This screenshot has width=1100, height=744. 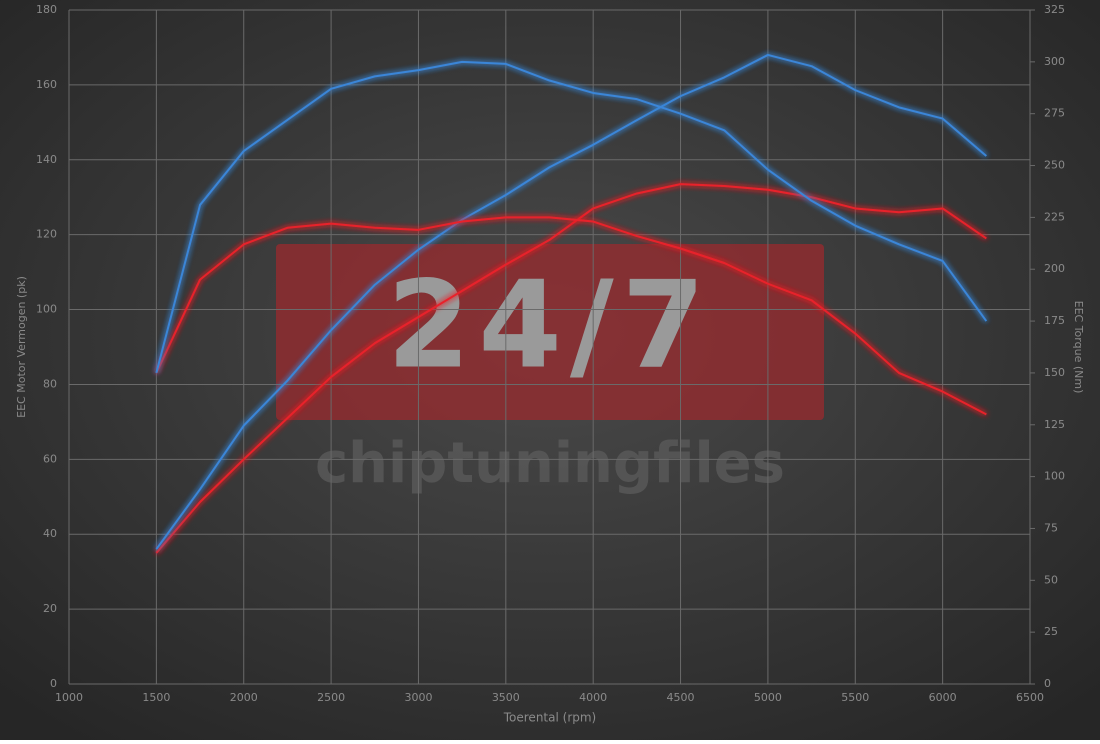 What do you see at coordinates (46, 234) in the screenshot?
I see `y-tick-label: 120` at bounding box center [46, 234].